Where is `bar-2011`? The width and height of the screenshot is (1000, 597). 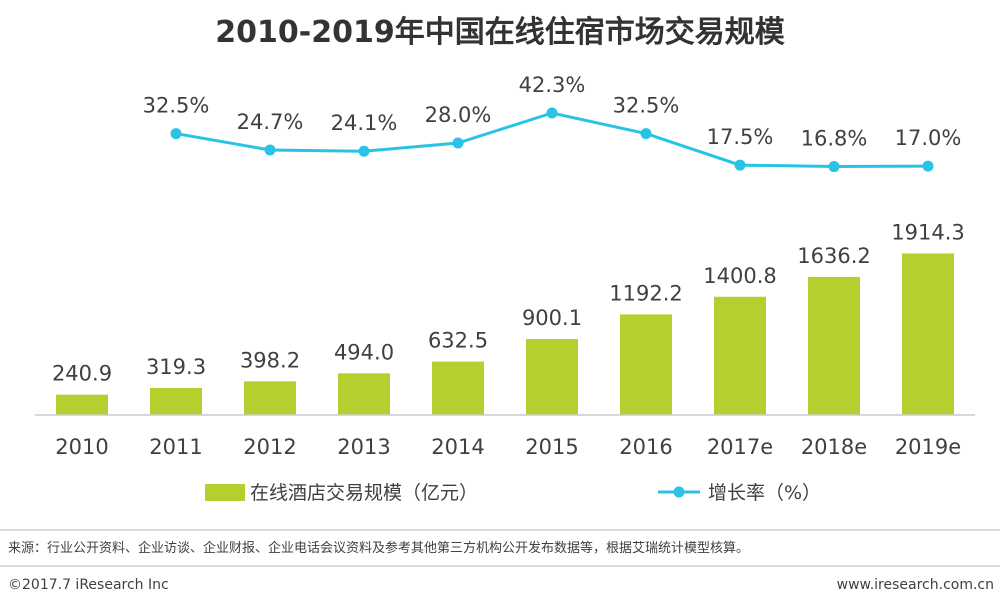
bar-2011 is located at coordinates (176, 401).